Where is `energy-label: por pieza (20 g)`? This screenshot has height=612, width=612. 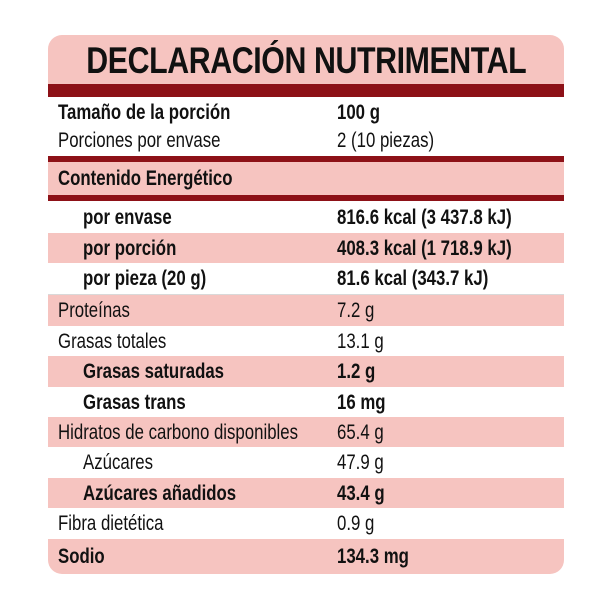 energy-label: por pieza (20 g) is located at coordinates (145, 278).